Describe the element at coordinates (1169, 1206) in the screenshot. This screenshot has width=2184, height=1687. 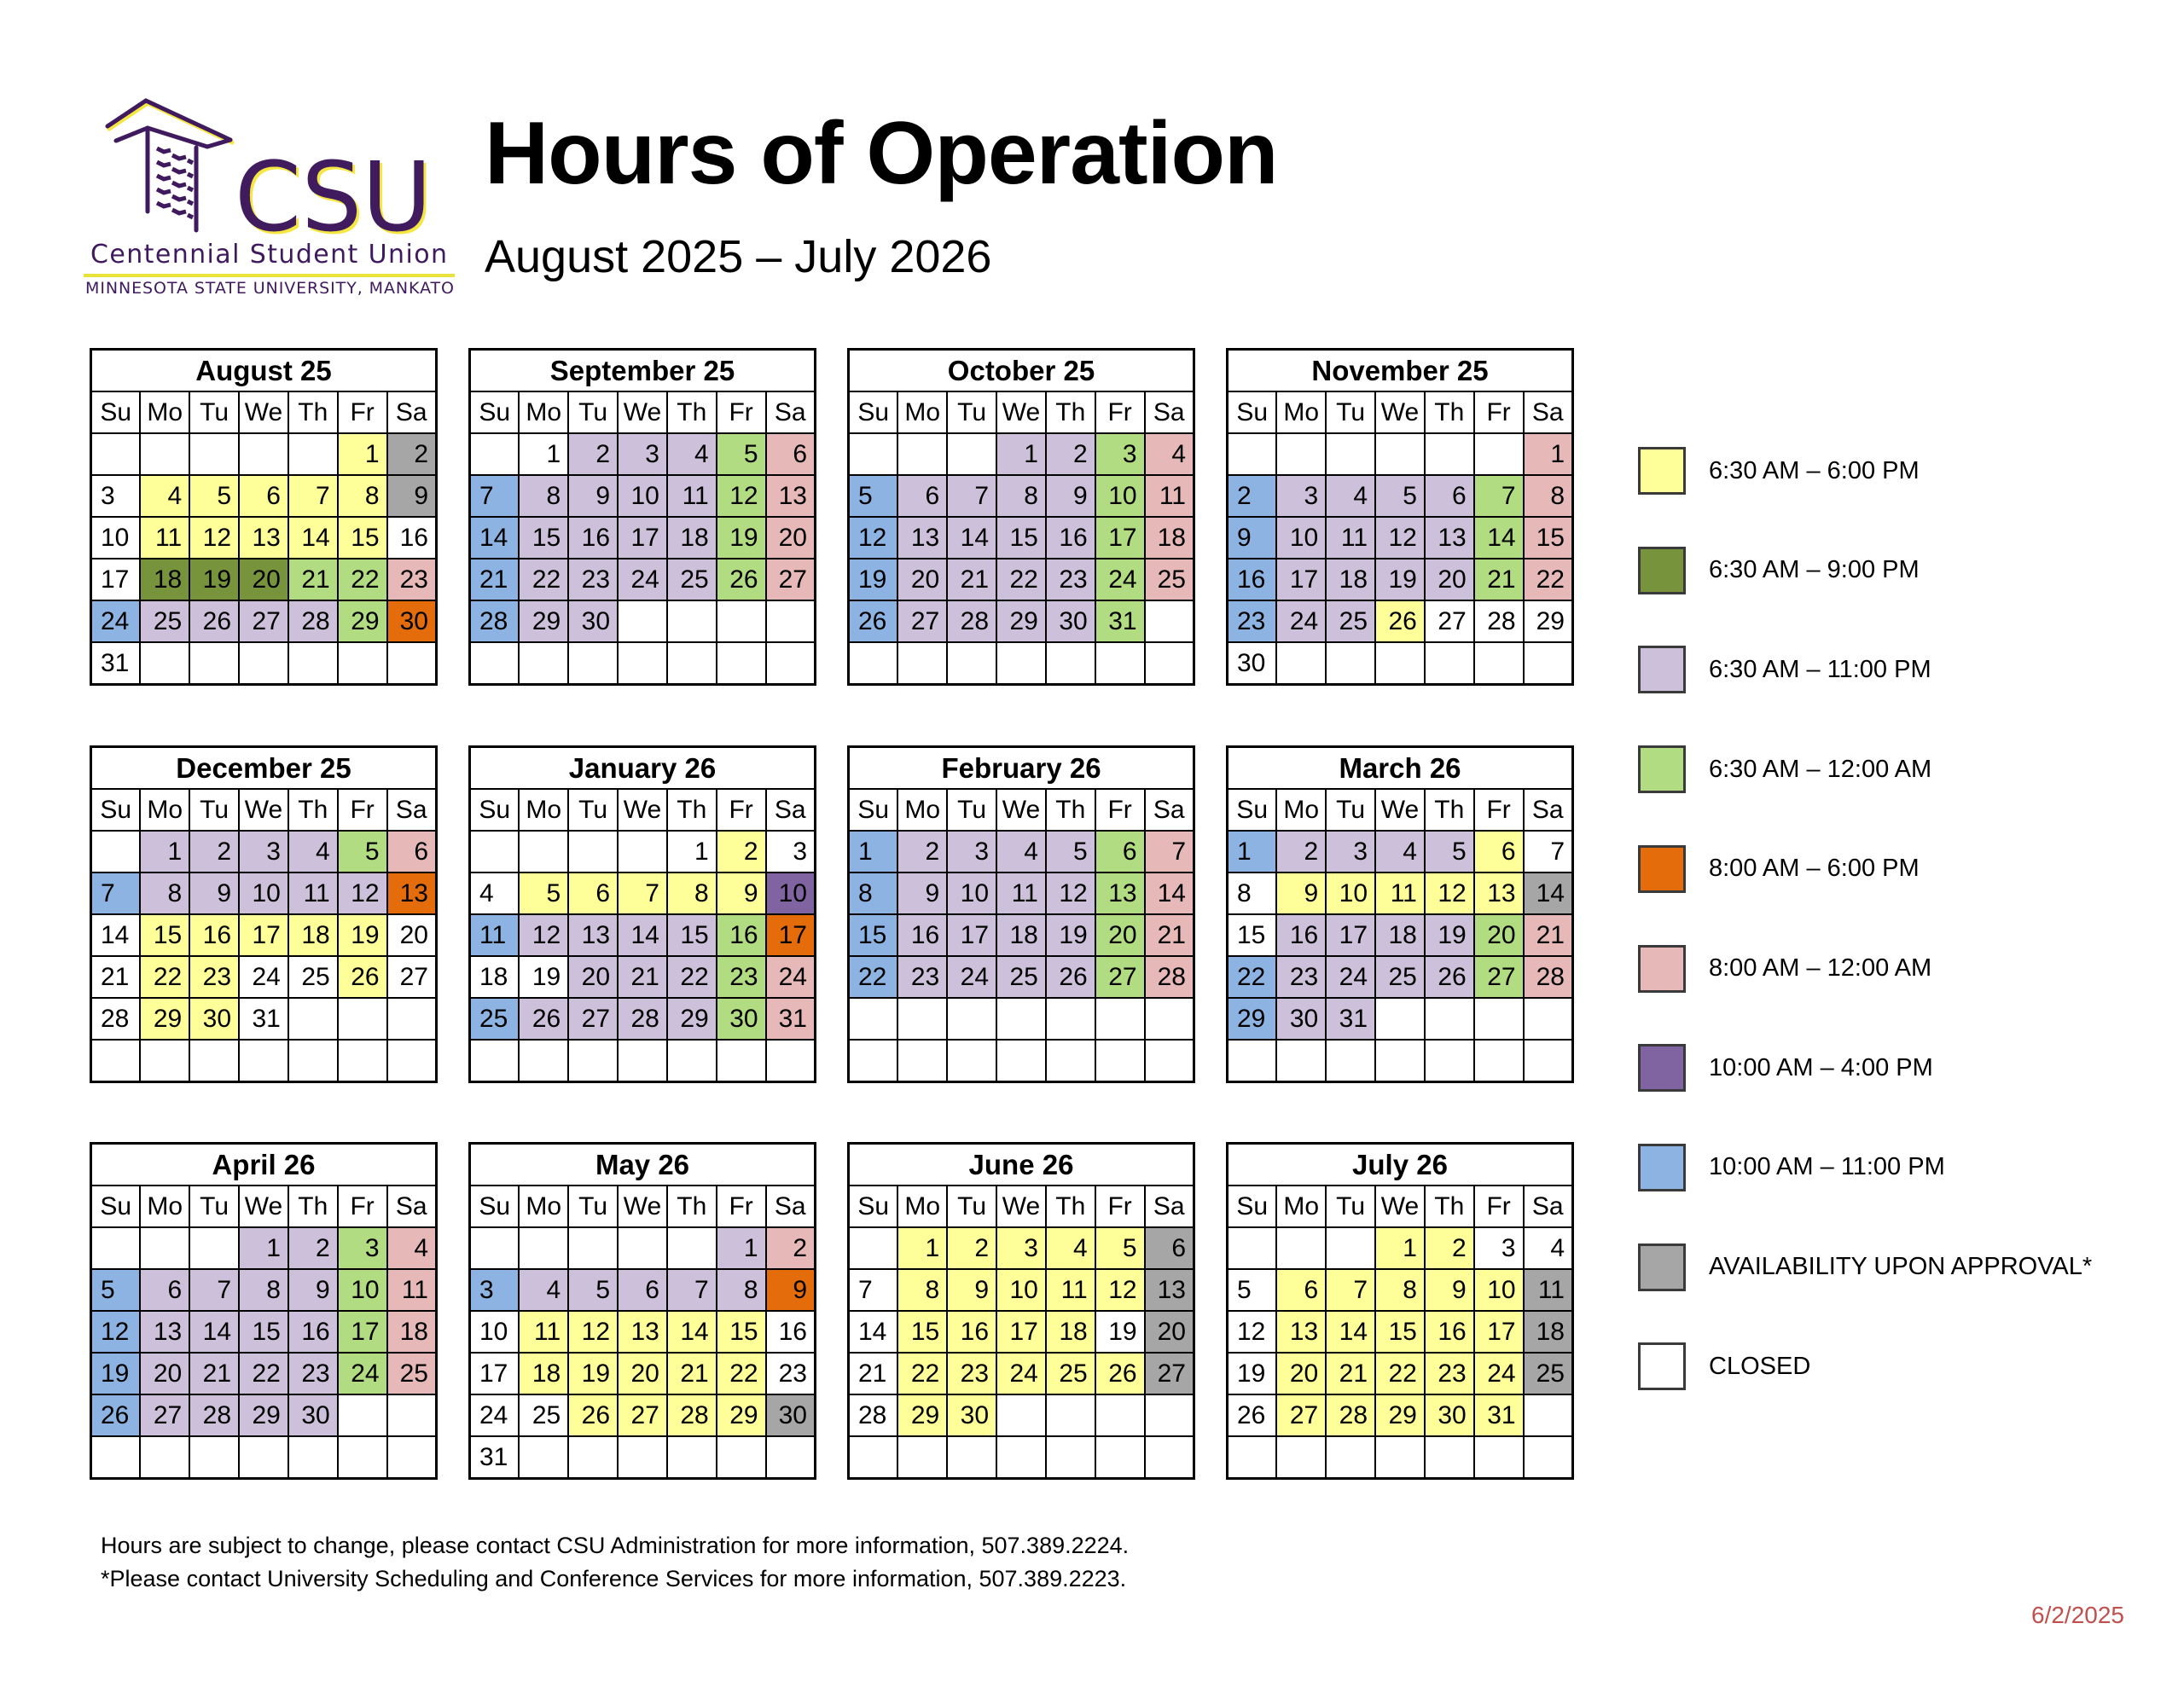
I see `weekday-header: Sa` at that location.